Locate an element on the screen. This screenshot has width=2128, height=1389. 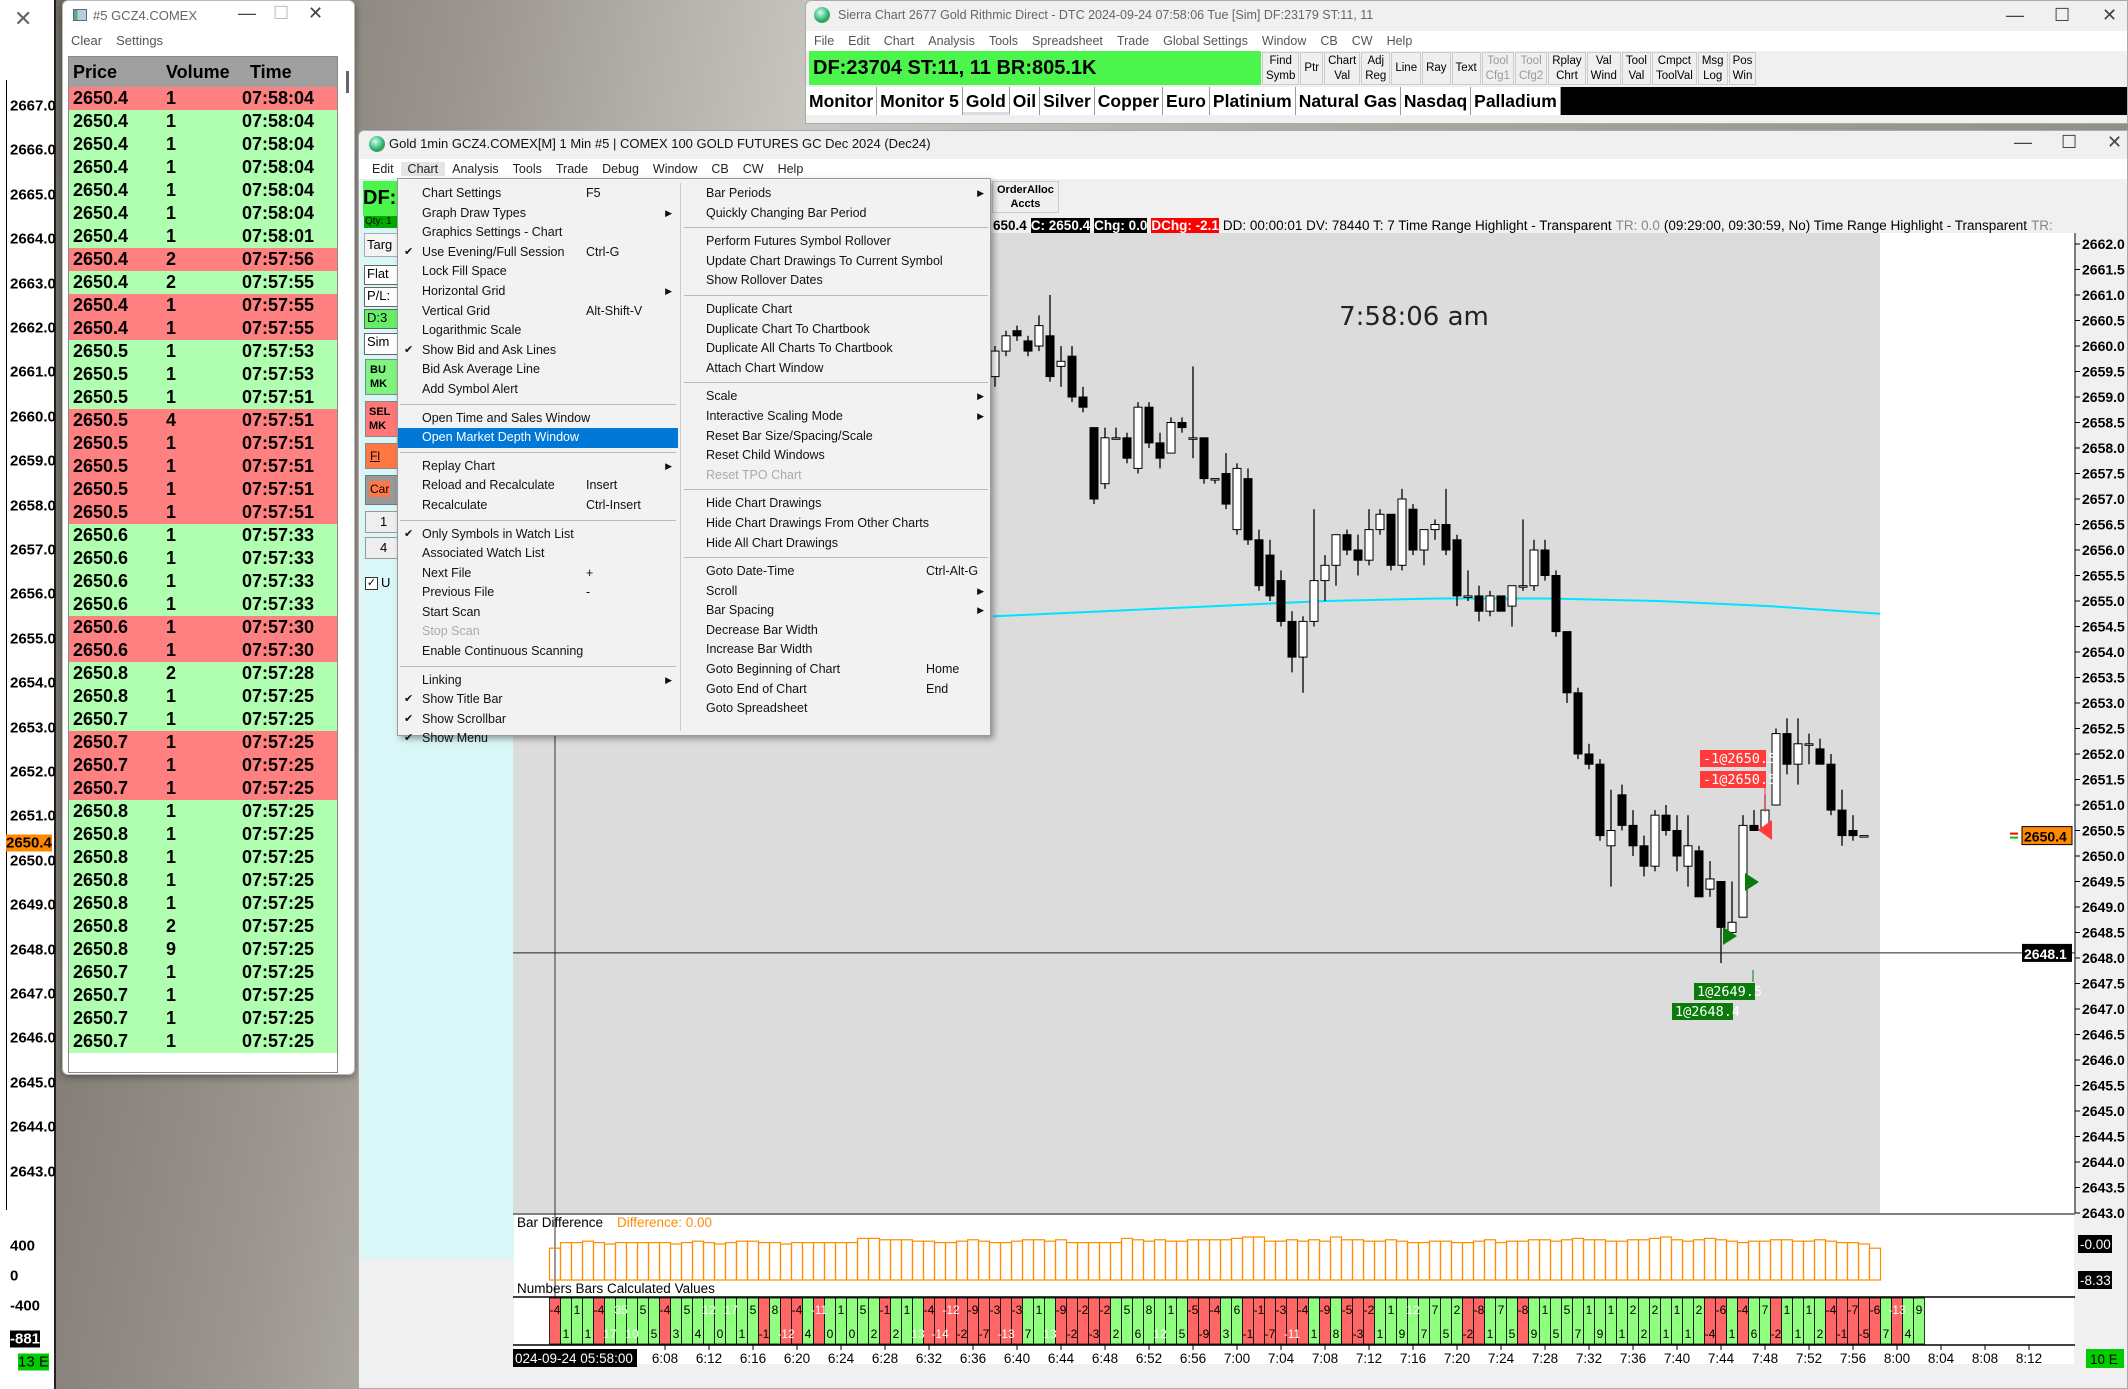
menu-item-open-time-and-sales-window: Open Time and Sales Window is located at coordinates (538, 419).